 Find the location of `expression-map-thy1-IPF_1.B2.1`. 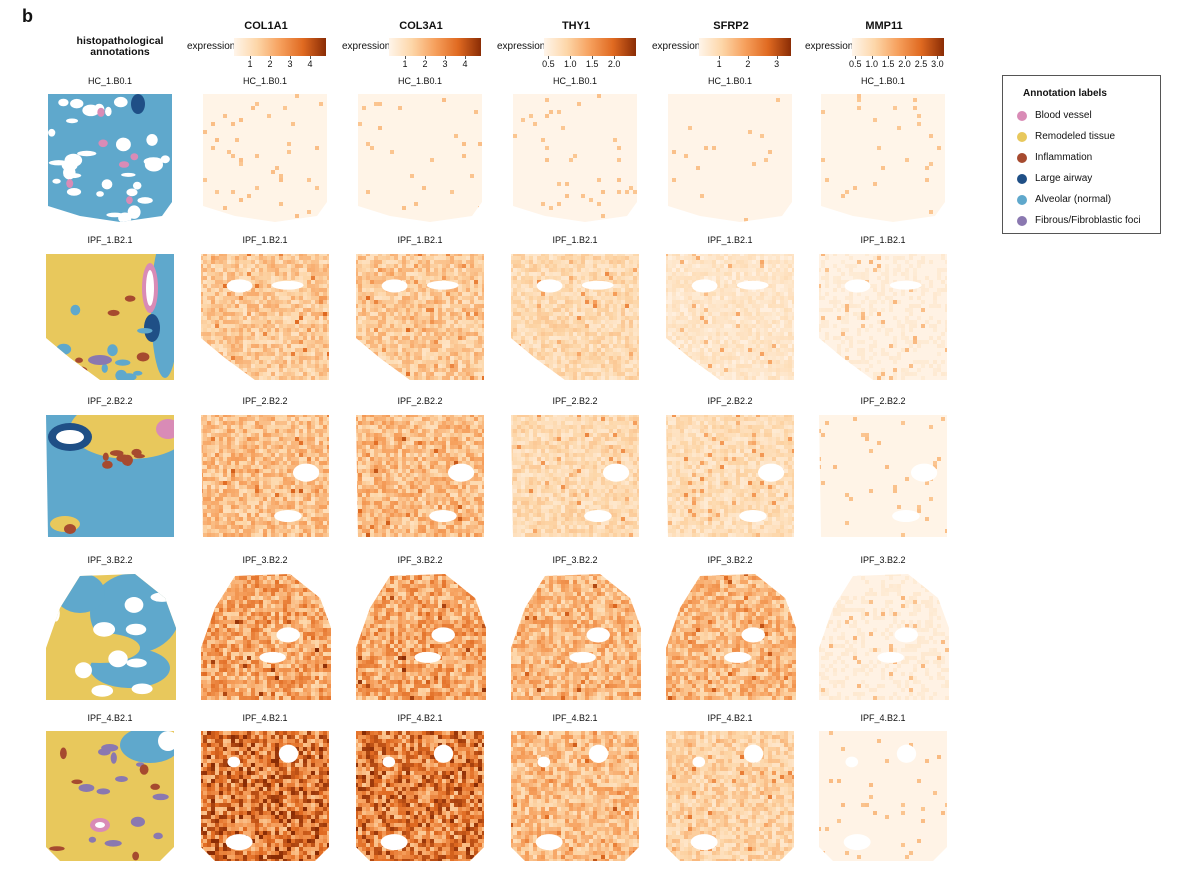

expression-map-thy1-IPF_1.B2.1 is located at coordinates (575, 314).